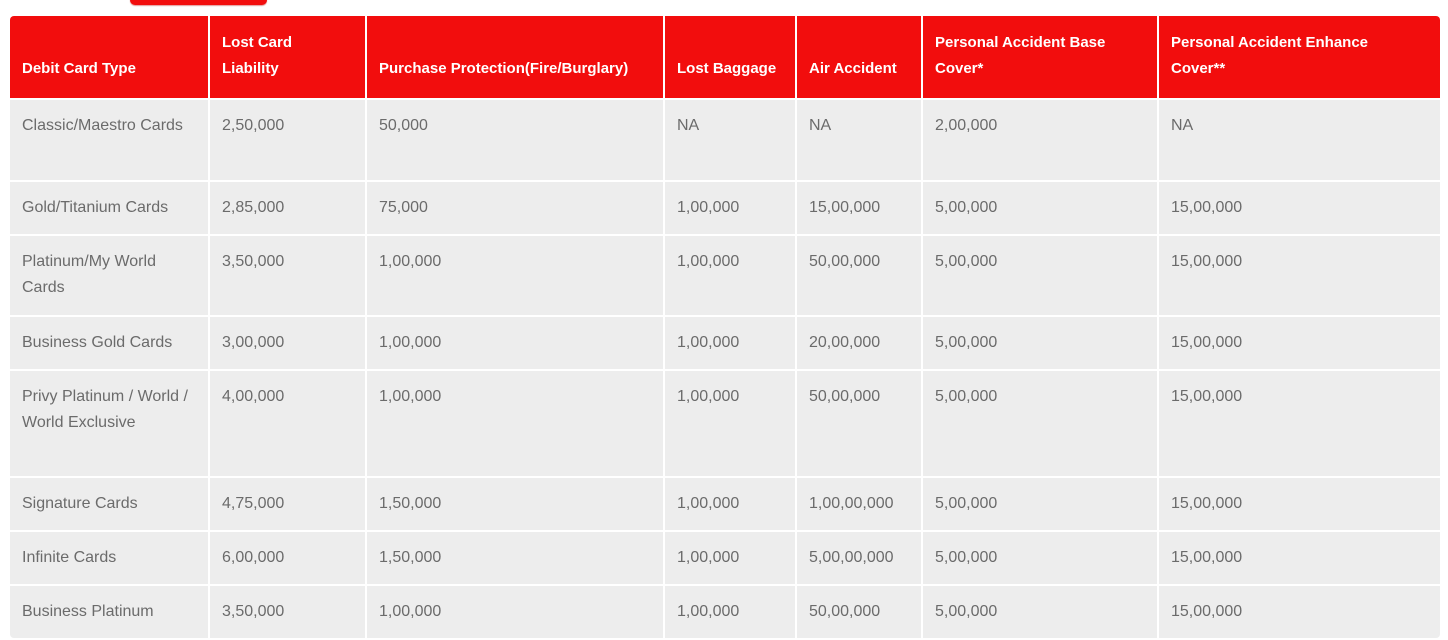 This screenshot has width=1448, height=640. What do you see at coordinates (287, 504) in the screenshot?
I see `cell-lost-card-liability: 4,75,000` at bounding box center [287, 504].